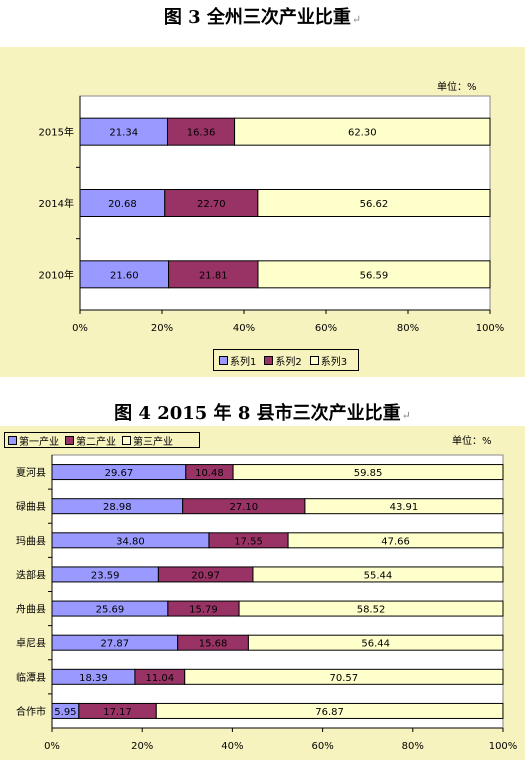 The image size is (525, 760). Describe the element at coordinates (31, 574) in the screenshot. I see `category-label: 迭部县` at that location.